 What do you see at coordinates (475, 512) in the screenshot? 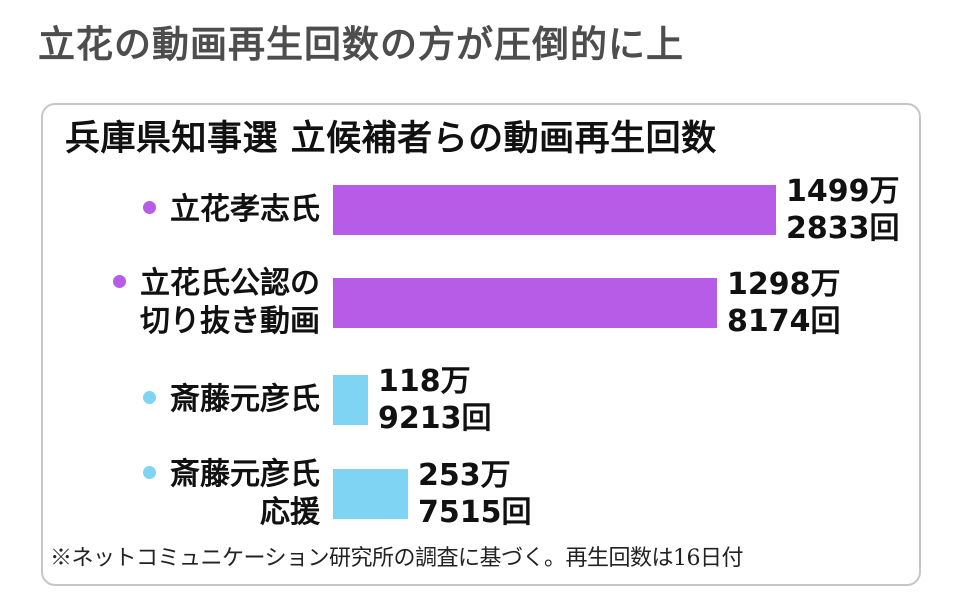
I see `data-label-line: 7515回` at bounding box center [475, 512].